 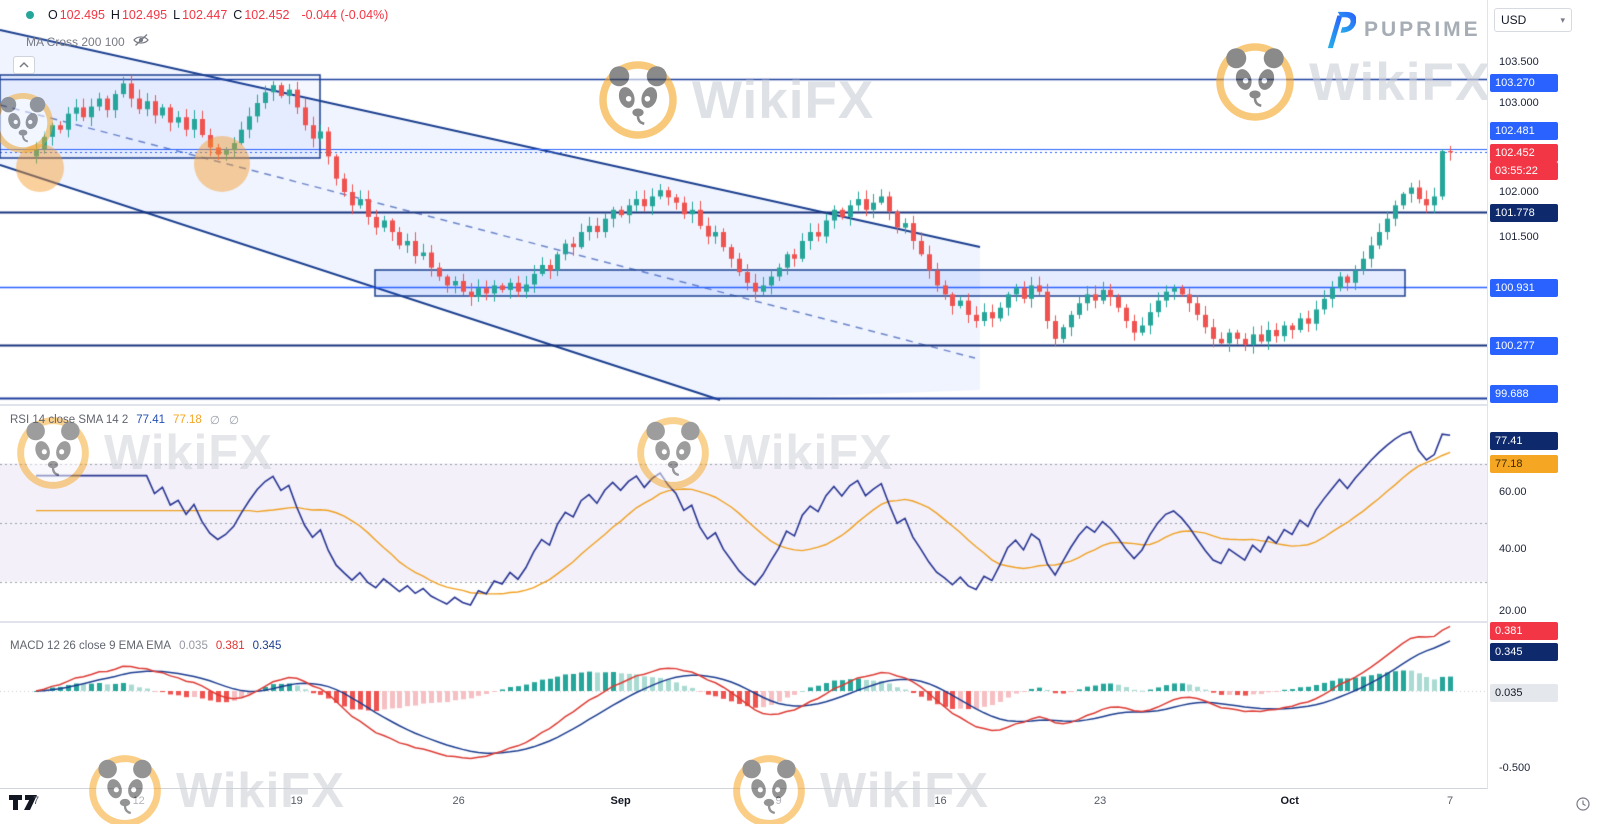 What do you see at coordinates (1524, 652) in the screenshot?
I see `price-badge: 0.345` at bounding box center [1524, 652].